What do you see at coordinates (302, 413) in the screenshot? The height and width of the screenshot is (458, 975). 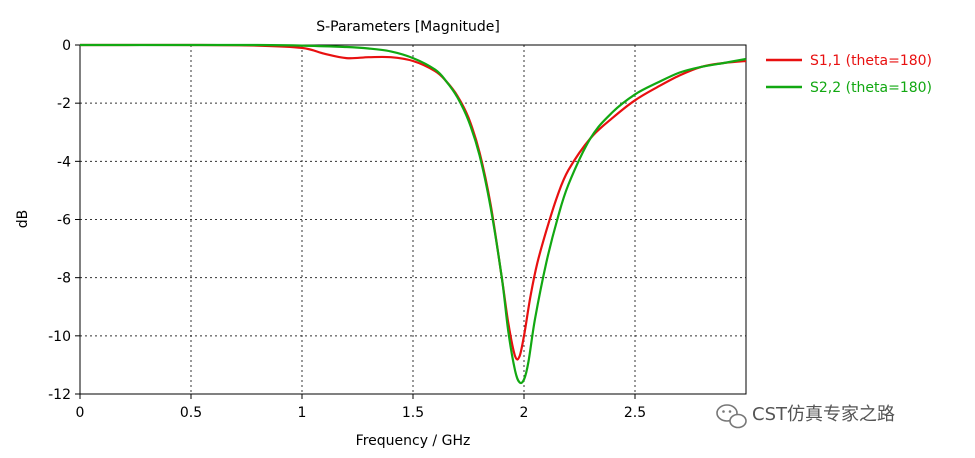 I see `x-tick-label: 1` at bounding box center [302, 413].